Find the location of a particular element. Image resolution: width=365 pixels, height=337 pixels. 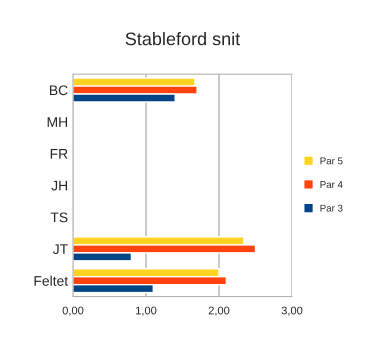

x-tick-label: 0,00 is located at coordinates (73, 311).